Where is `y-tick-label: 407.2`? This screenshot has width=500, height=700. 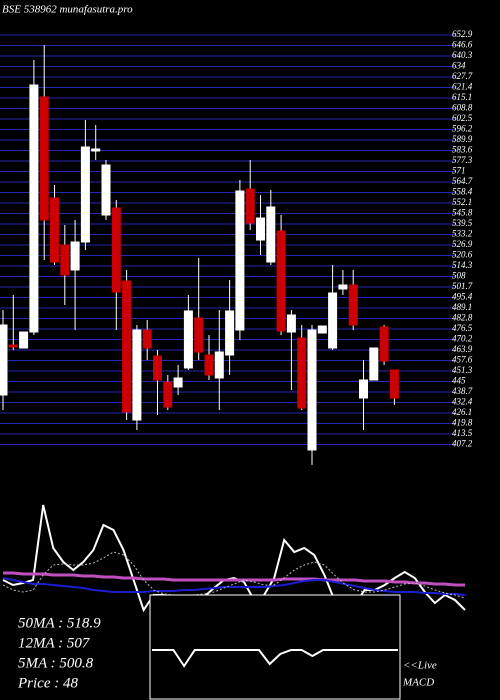
y-tick-label: 407.2 is located at coordinates (462, 444).